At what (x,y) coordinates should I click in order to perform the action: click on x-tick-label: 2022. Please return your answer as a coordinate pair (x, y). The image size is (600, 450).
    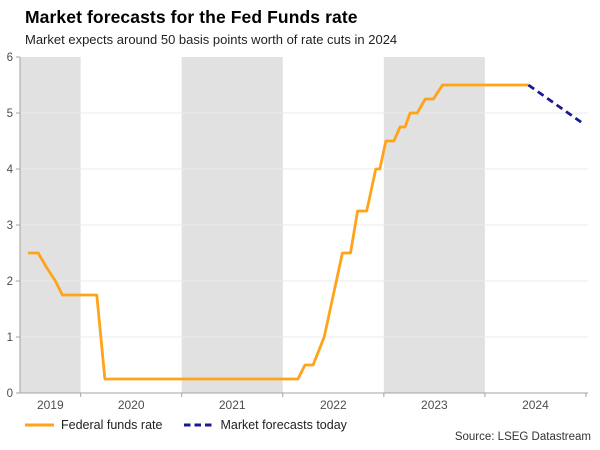
    Looking at the image, I should click on (333, 405).